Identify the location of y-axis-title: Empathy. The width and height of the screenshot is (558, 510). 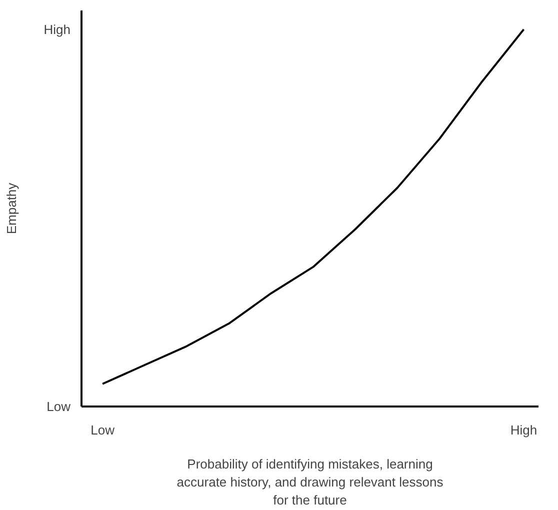
(11, 208).